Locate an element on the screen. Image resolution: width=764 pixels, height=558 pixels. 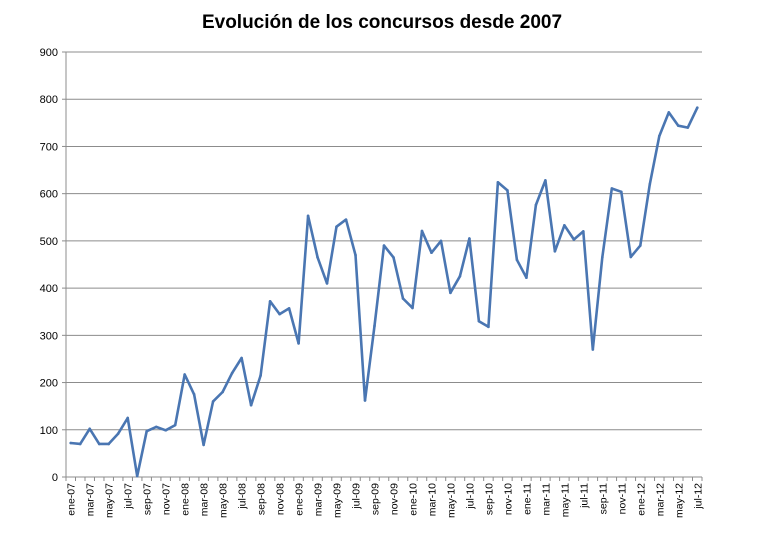
y-tick-label-400: 400 is located at coordinates (49, 289).